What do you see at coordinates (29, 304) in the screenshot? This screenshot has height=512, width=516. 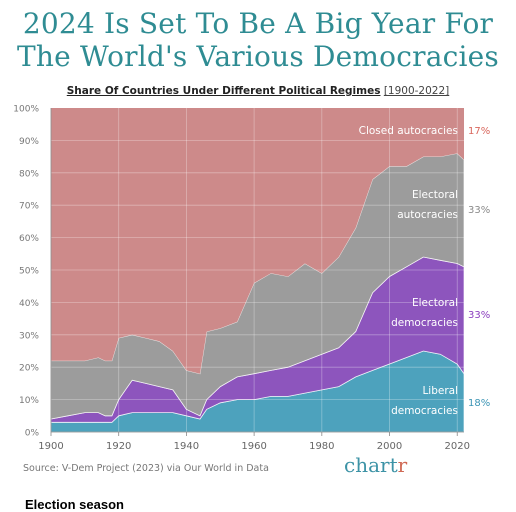 I see `y-tick-label: 40%` at bounding box center [29, 304].